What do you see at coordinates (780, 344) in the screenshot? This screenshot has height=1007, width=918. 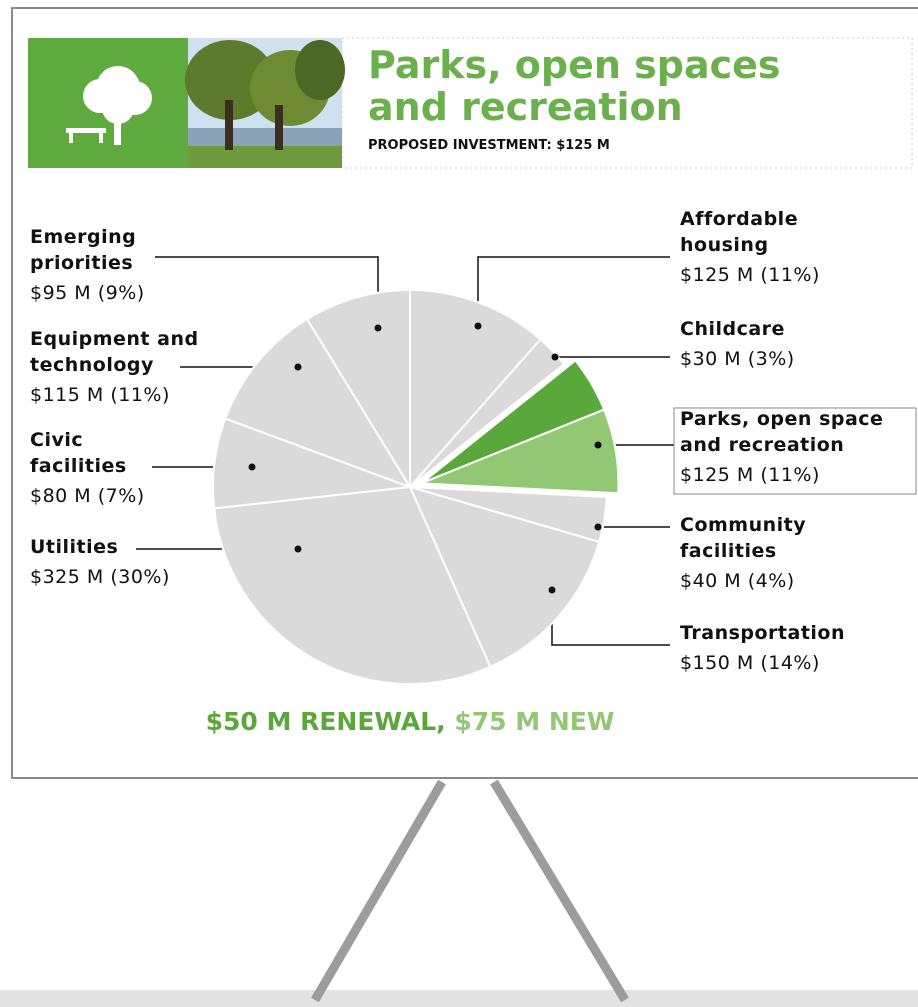 I see `slice-label: Childcare $30 M (3%)` at bounding box center [780, 344].